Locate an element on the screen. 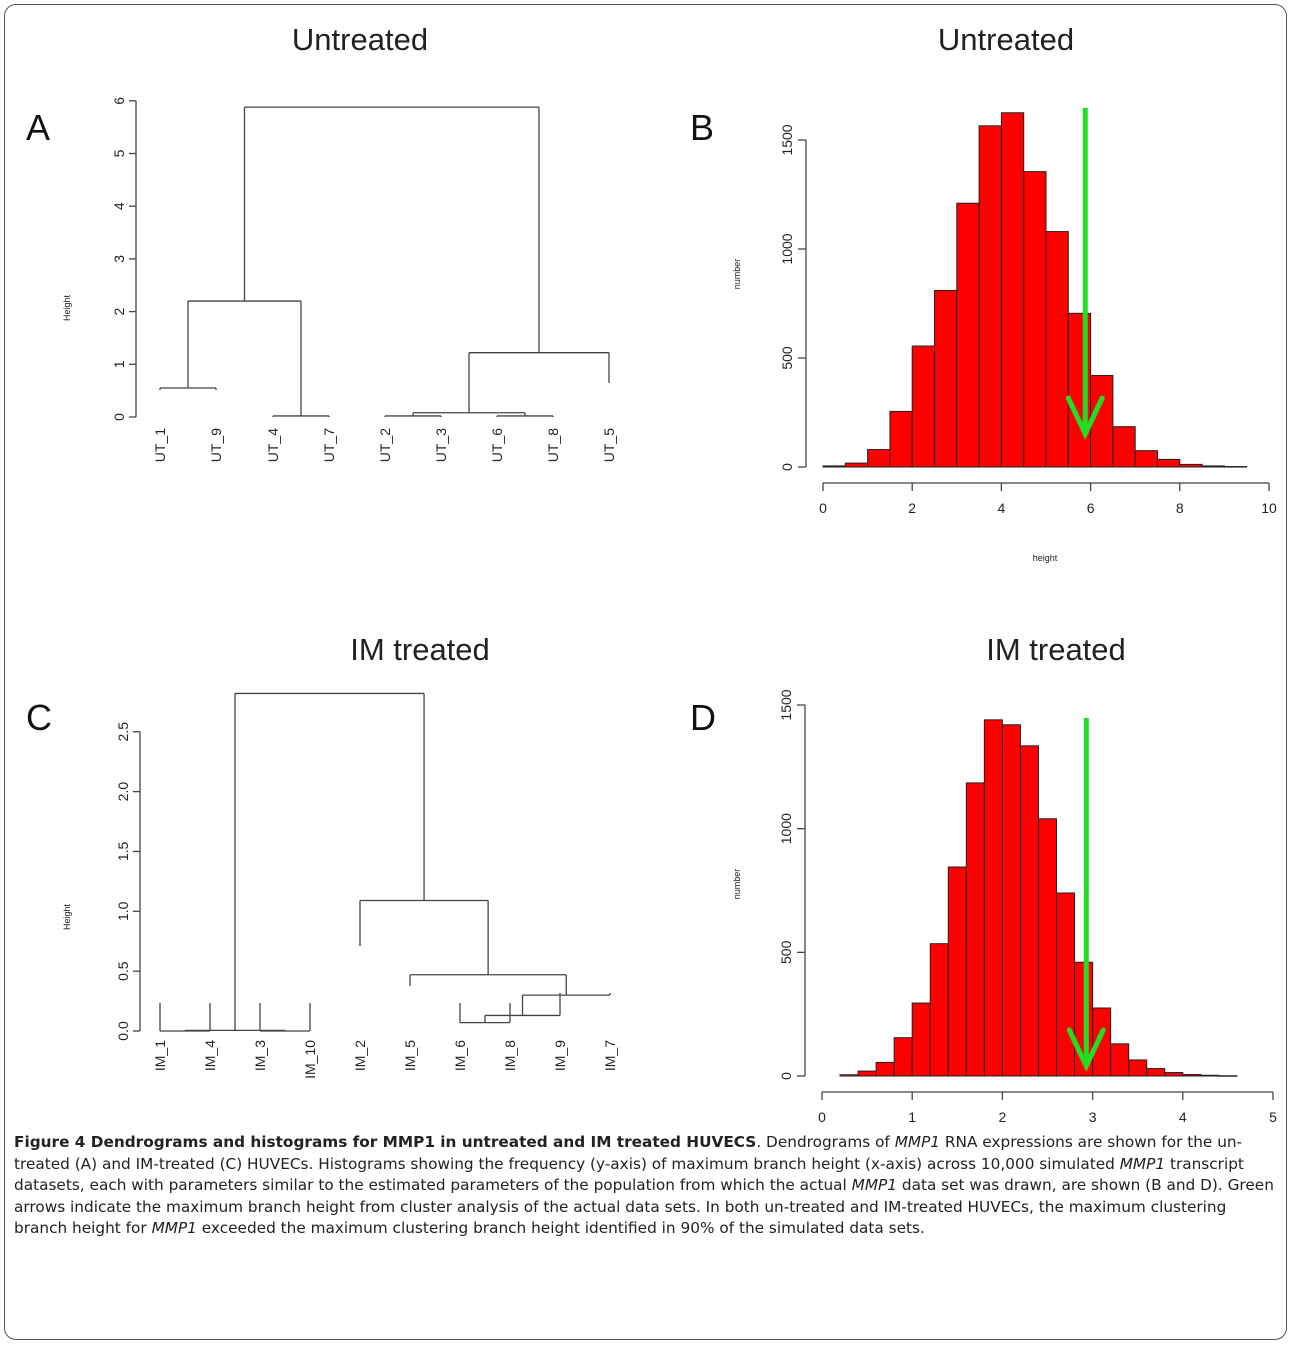 The image size is (1293, 1346). leaf-label: UT_6 is located at coordinates (497, 445).